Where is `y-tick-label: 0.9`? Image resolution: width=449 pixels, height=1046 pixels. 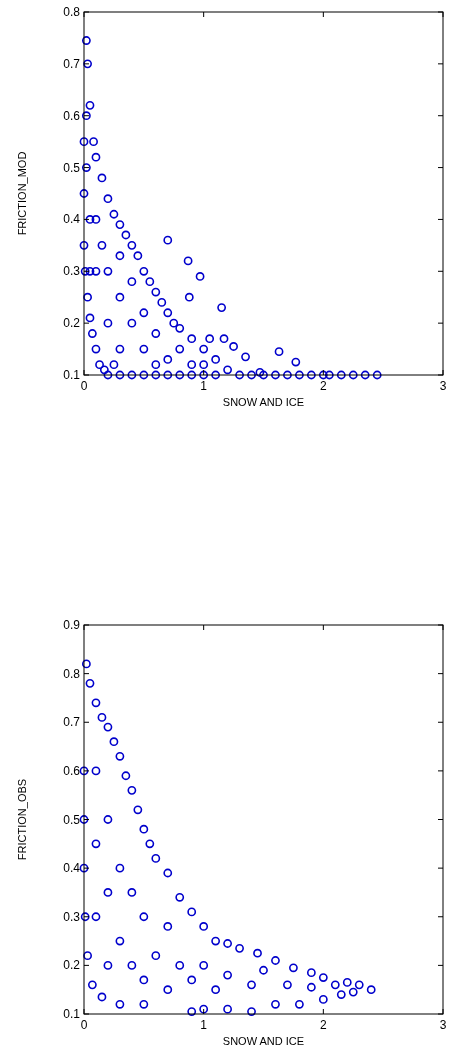
y-tick-label: 0.9 is located at coordinates (72, 625).